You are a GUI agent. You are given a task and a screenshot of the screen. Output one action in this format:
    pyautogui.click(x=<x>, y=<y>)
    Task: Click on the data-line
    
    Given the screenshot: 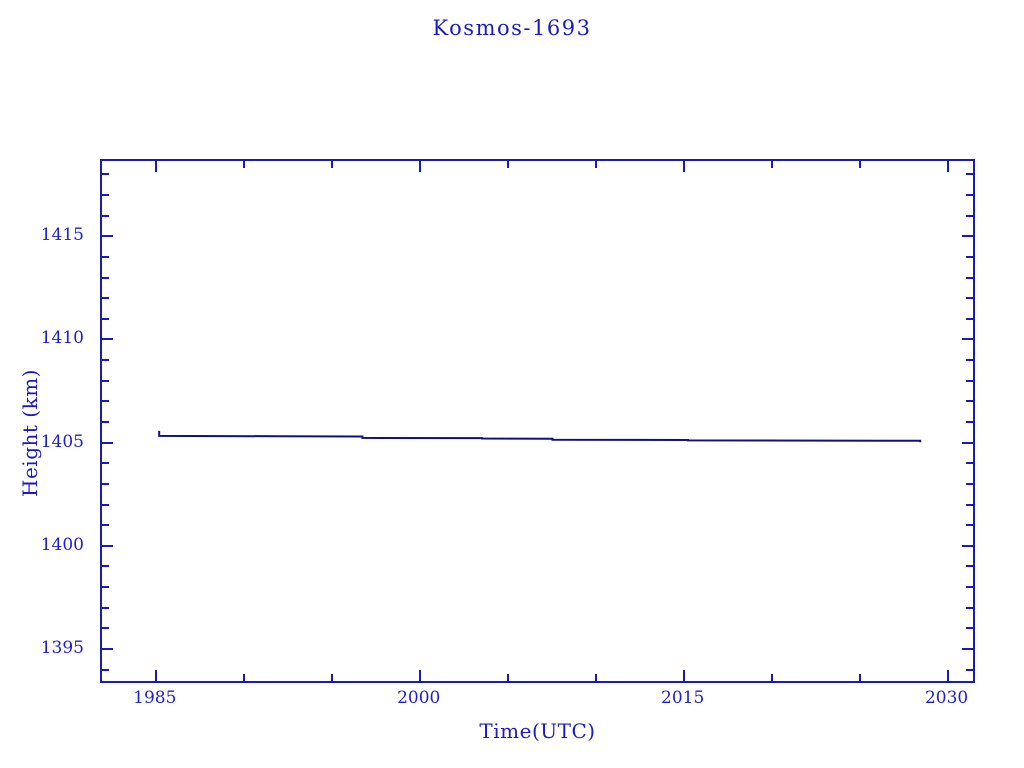 What is the action you would take?
    pyautogui.click(x=540, y=436)
    